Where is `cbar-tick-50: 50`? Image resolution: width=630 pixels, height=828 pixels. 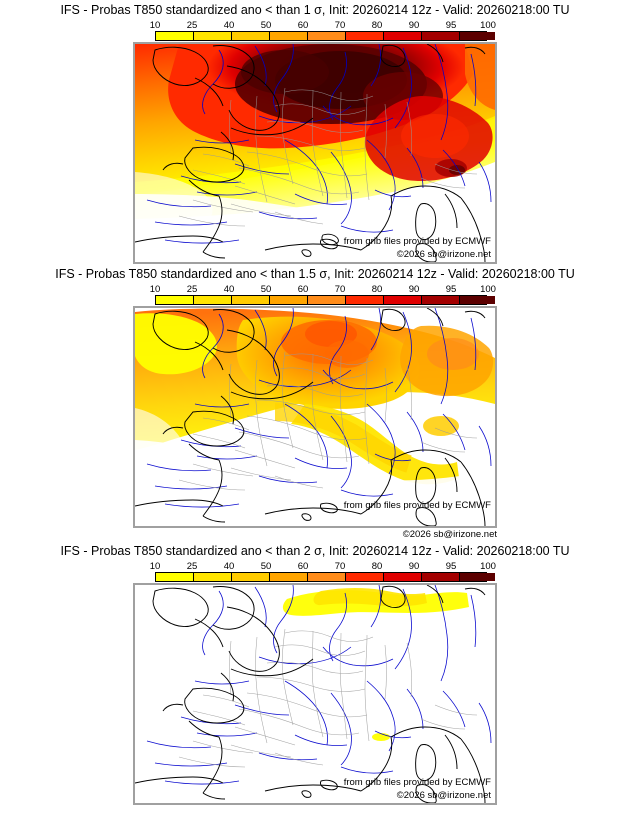
cbar-tick-50: 50 is located at coordinates (266, 25).